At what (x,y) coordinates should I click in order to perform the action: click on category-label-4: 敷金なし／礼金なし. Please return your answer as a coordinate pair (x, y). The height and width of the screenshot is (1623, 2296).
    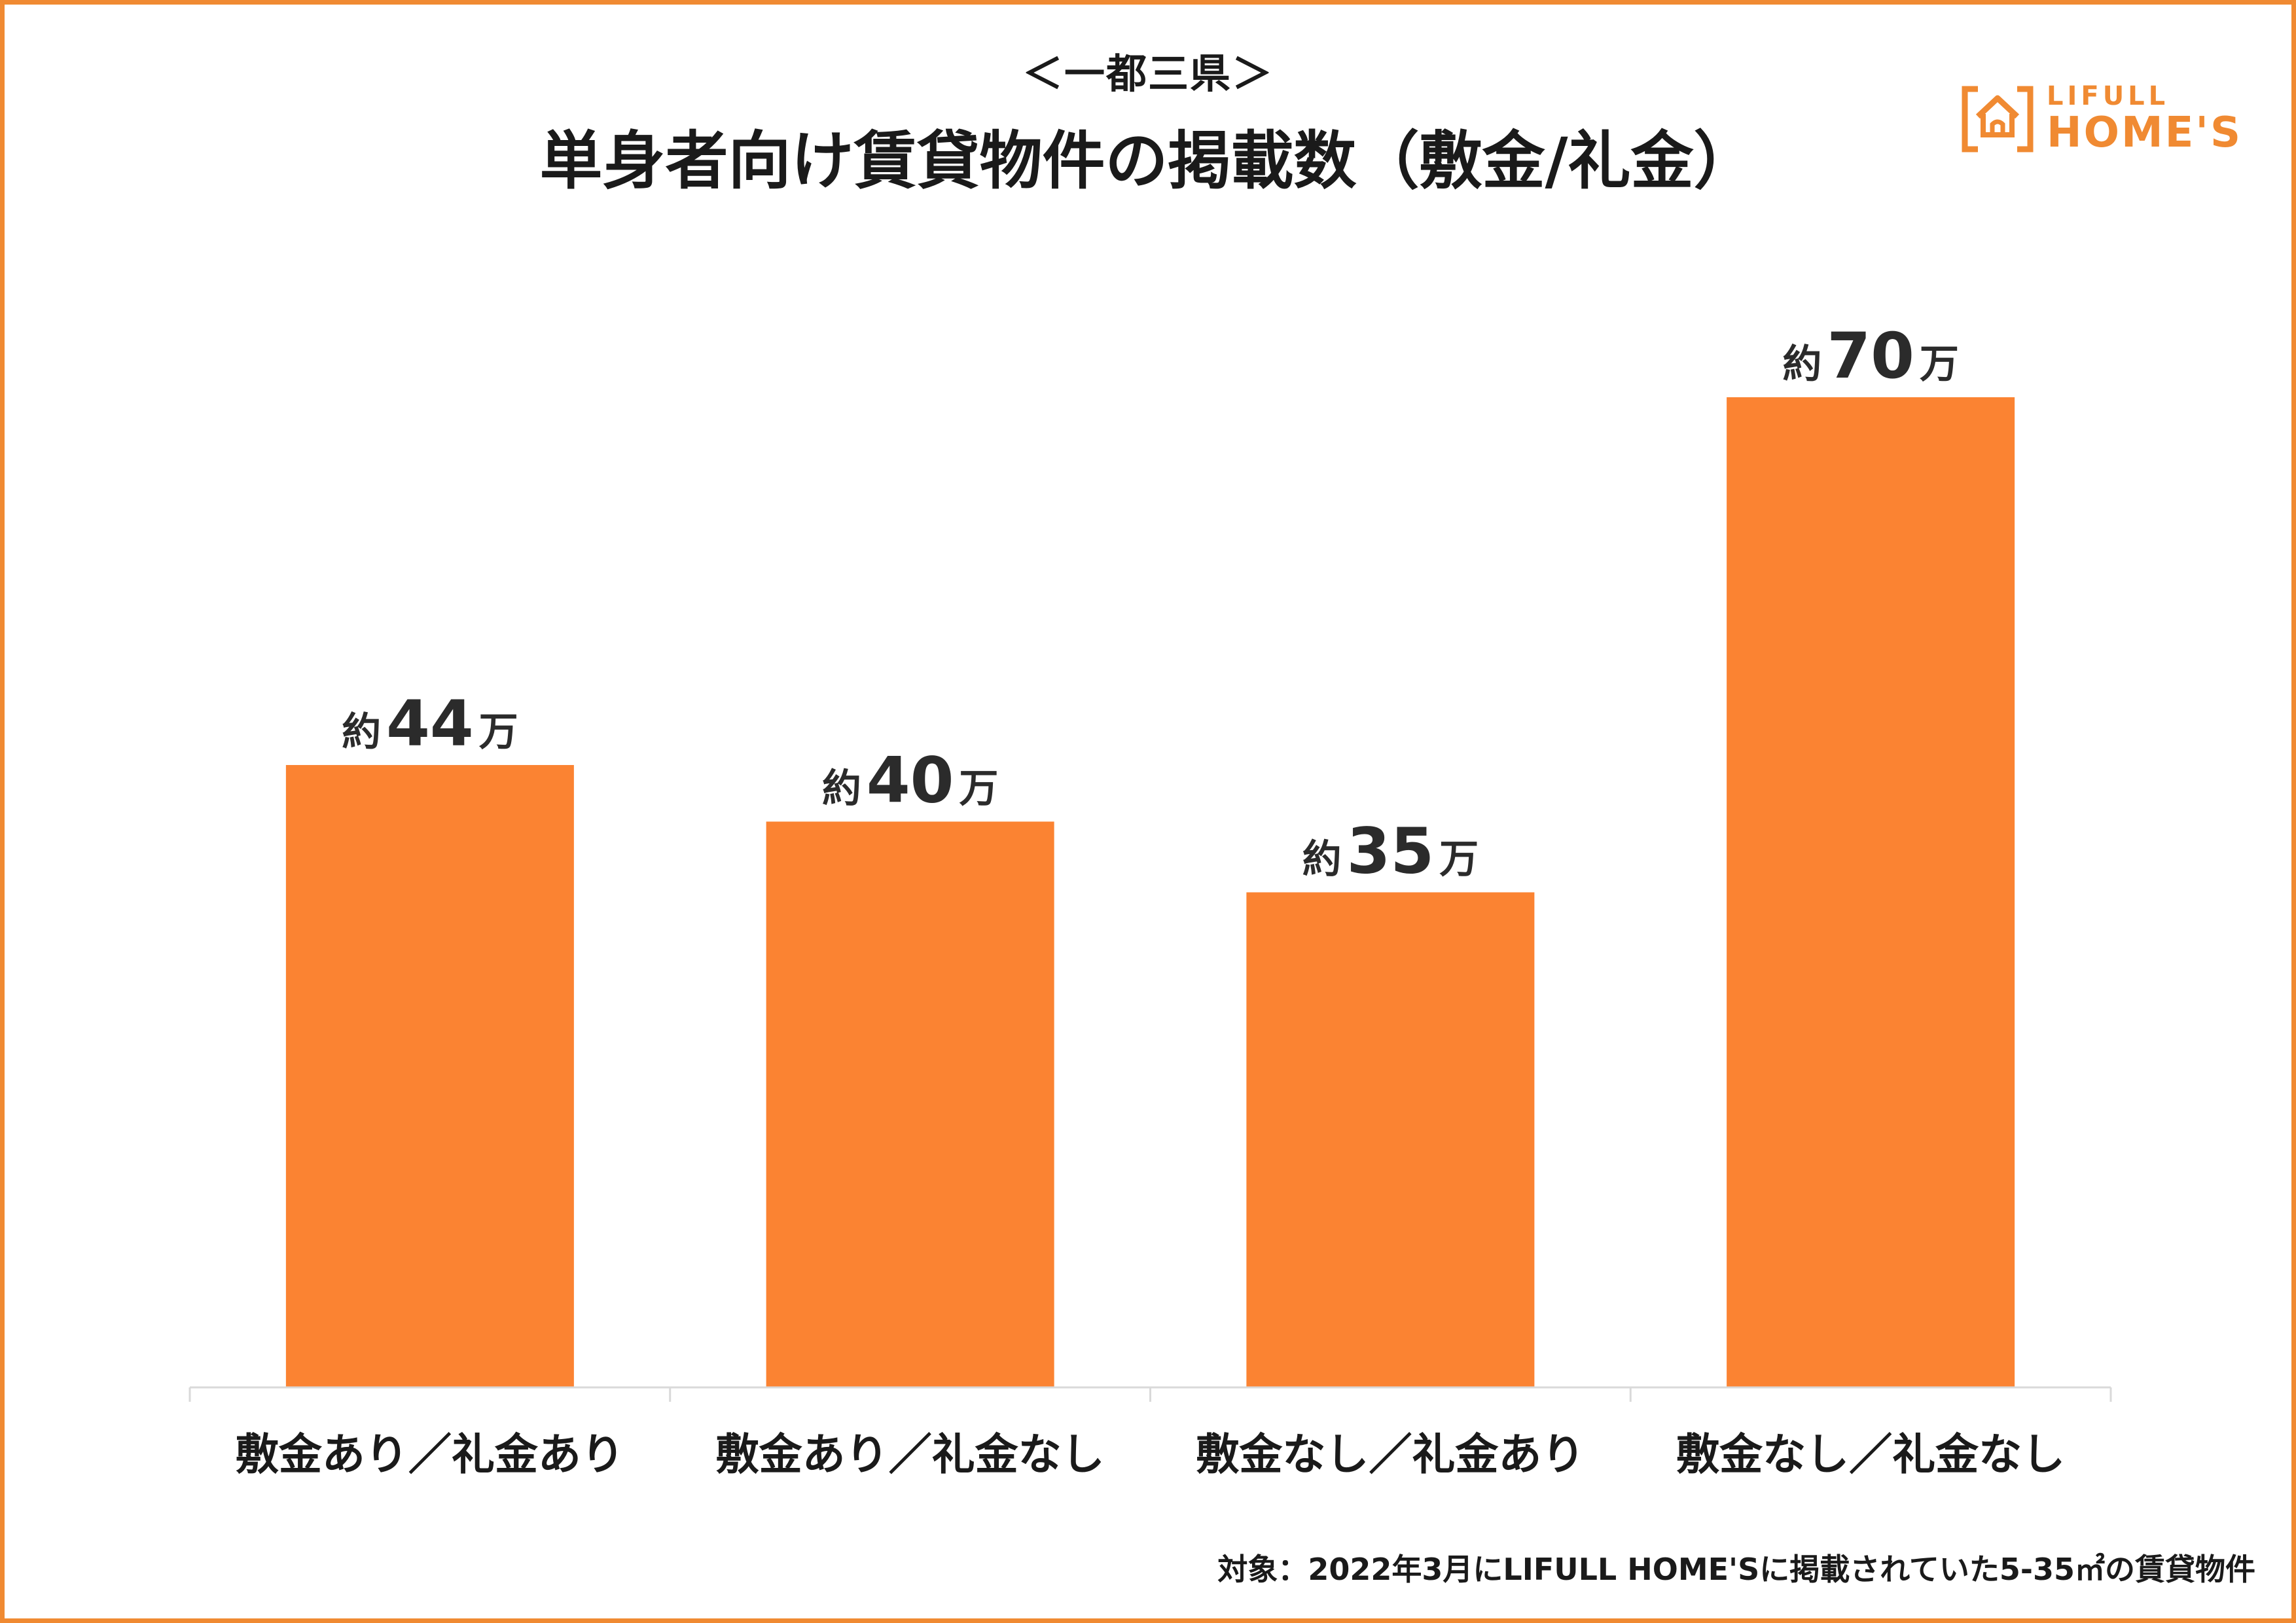
    Looking at the image, I should click on (1870, 1455).